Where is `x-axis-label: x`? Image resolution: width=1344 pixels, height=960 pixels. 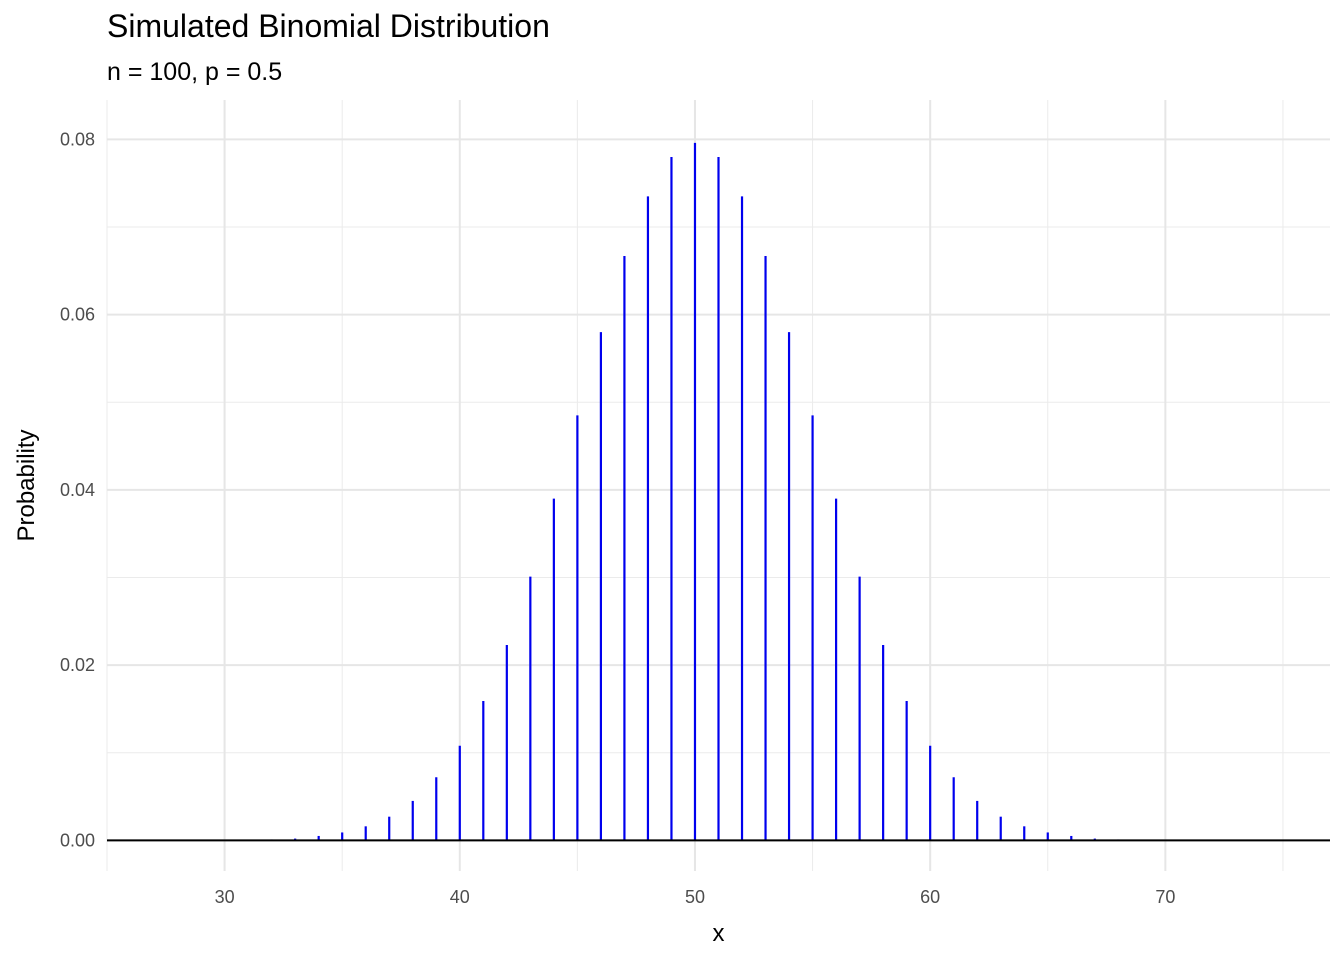
x-axis-label: x is located at coordinates (719, 933).